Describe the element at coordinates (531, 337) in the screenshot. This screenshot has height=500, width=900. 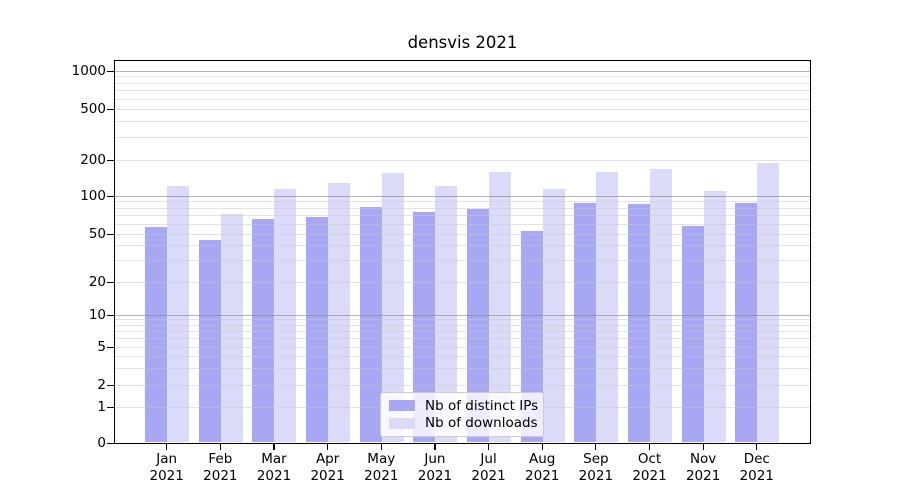
I see `bar-distinct-ips-aug` at that location.